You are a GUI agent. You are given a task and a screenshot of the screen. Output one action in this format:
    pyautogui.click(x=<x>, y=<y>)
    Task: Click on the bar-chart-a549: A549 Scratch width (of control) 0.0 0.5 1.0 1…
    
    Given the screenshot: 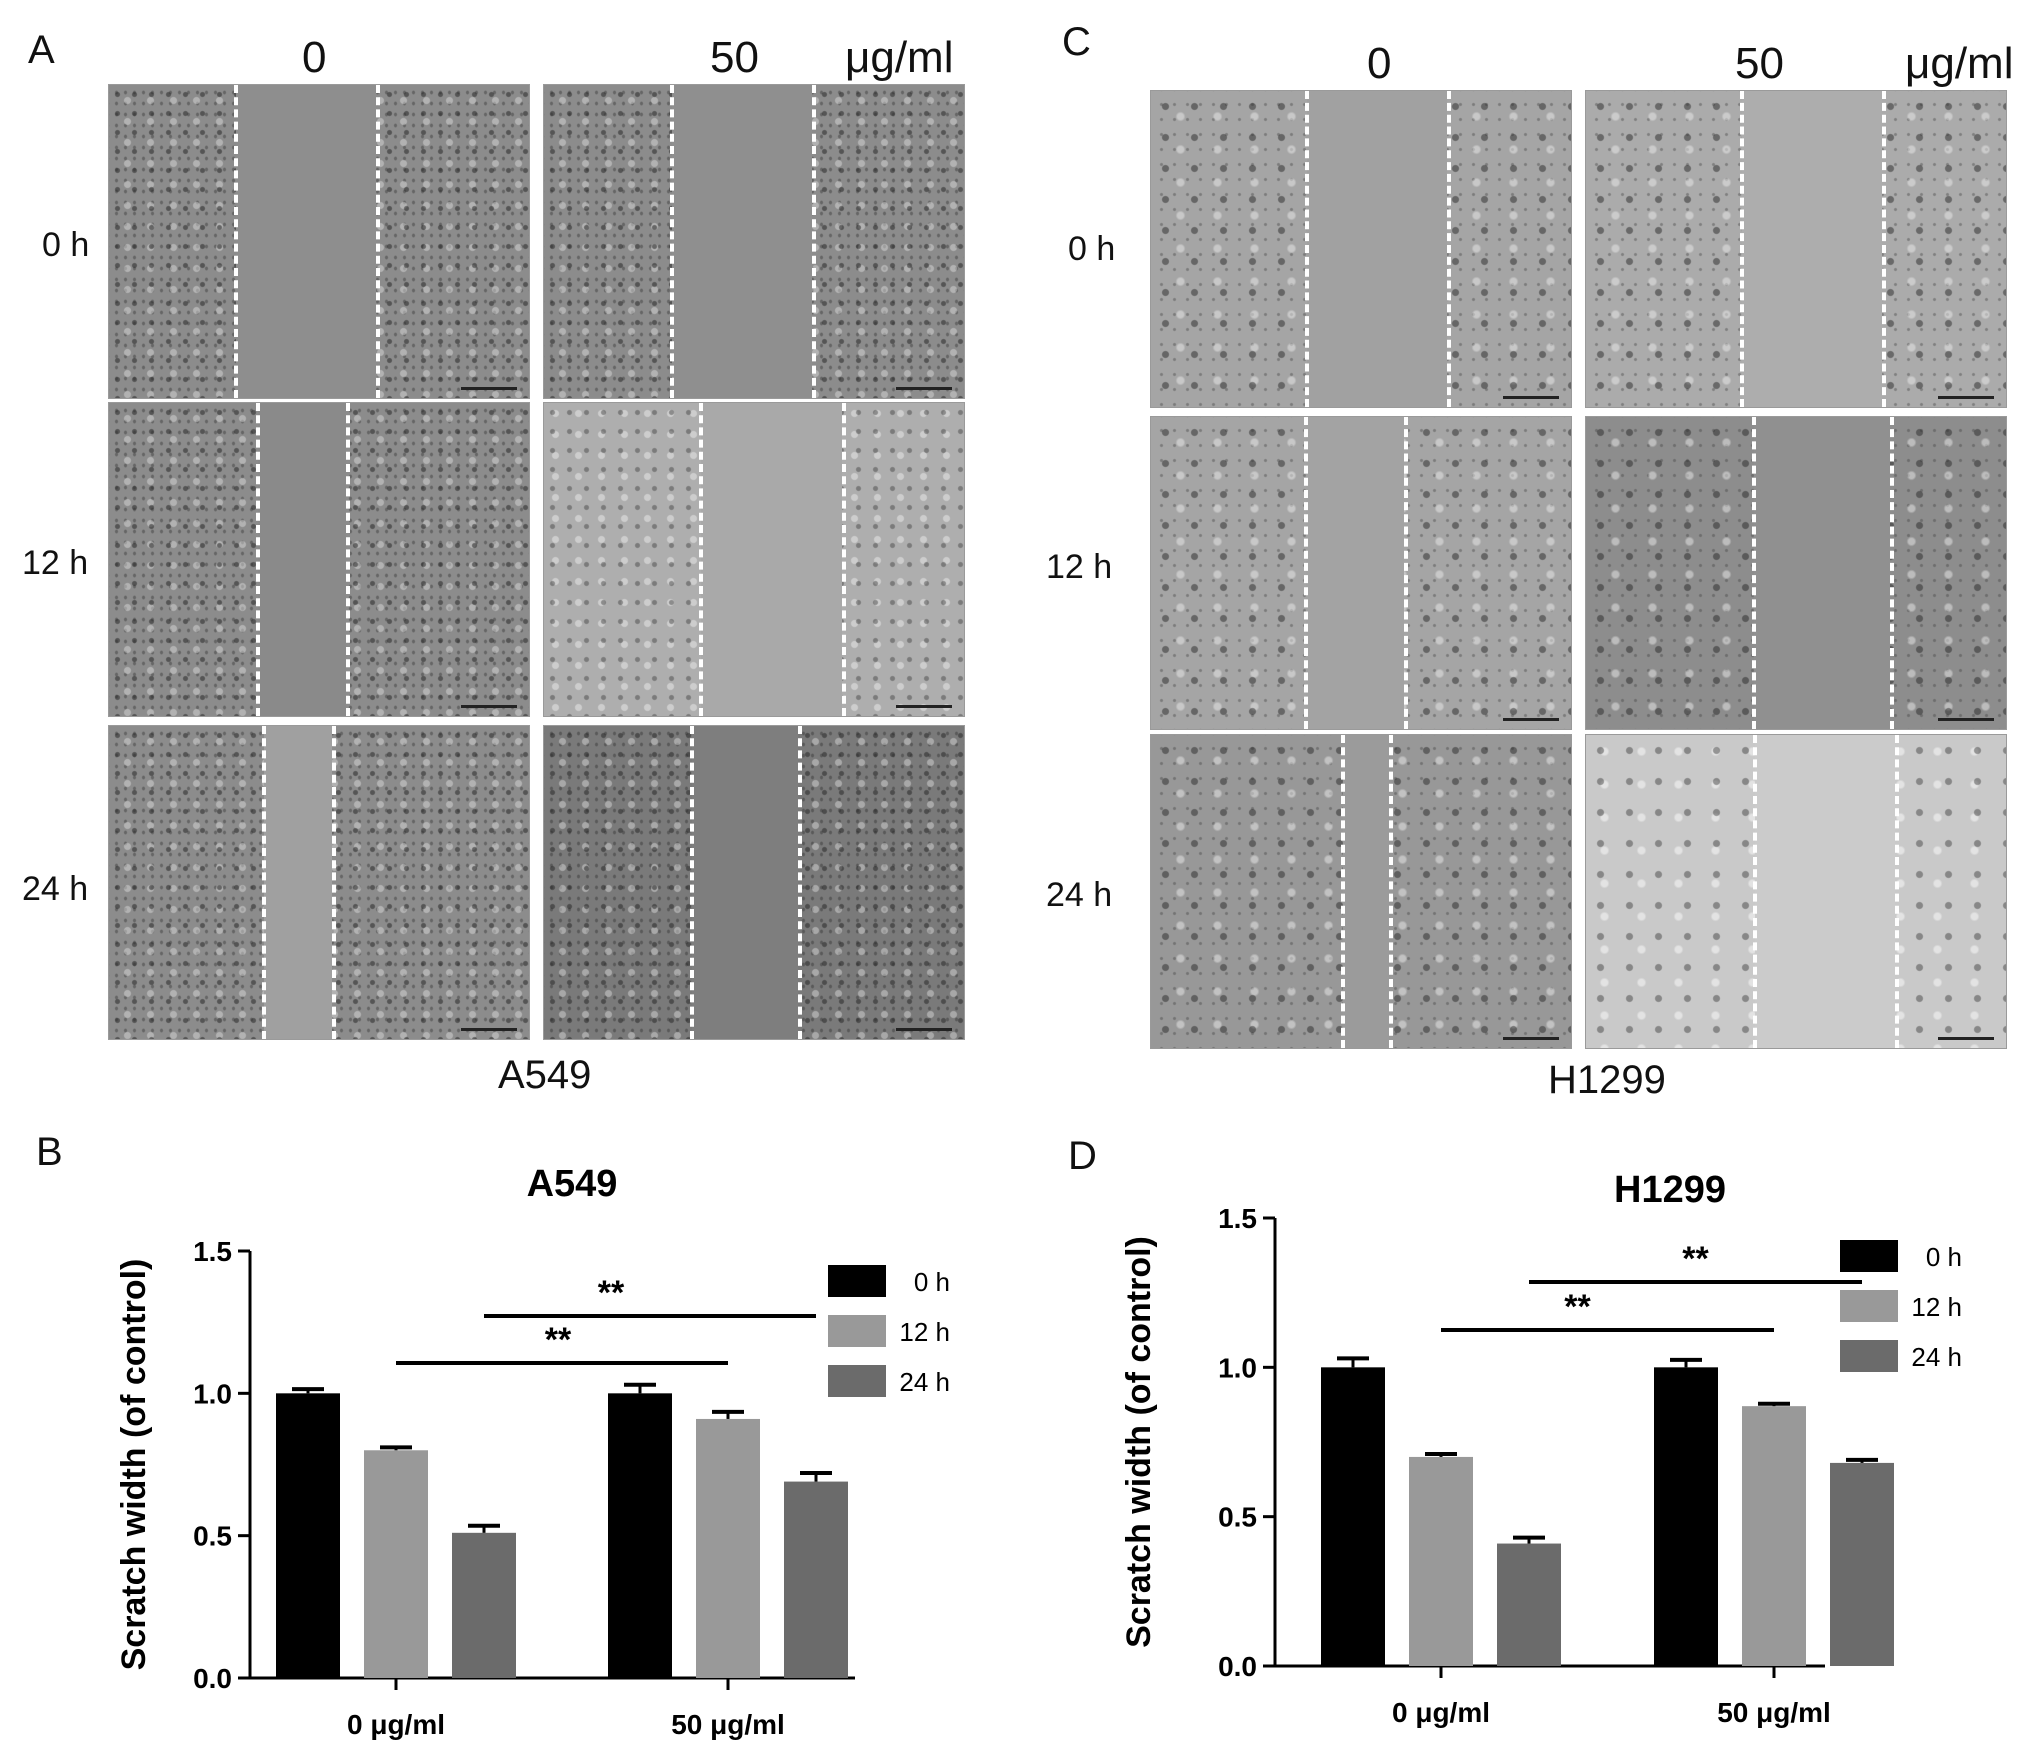 What is the action you would take?
    pyautogui.click(x=532, y=1451)
    